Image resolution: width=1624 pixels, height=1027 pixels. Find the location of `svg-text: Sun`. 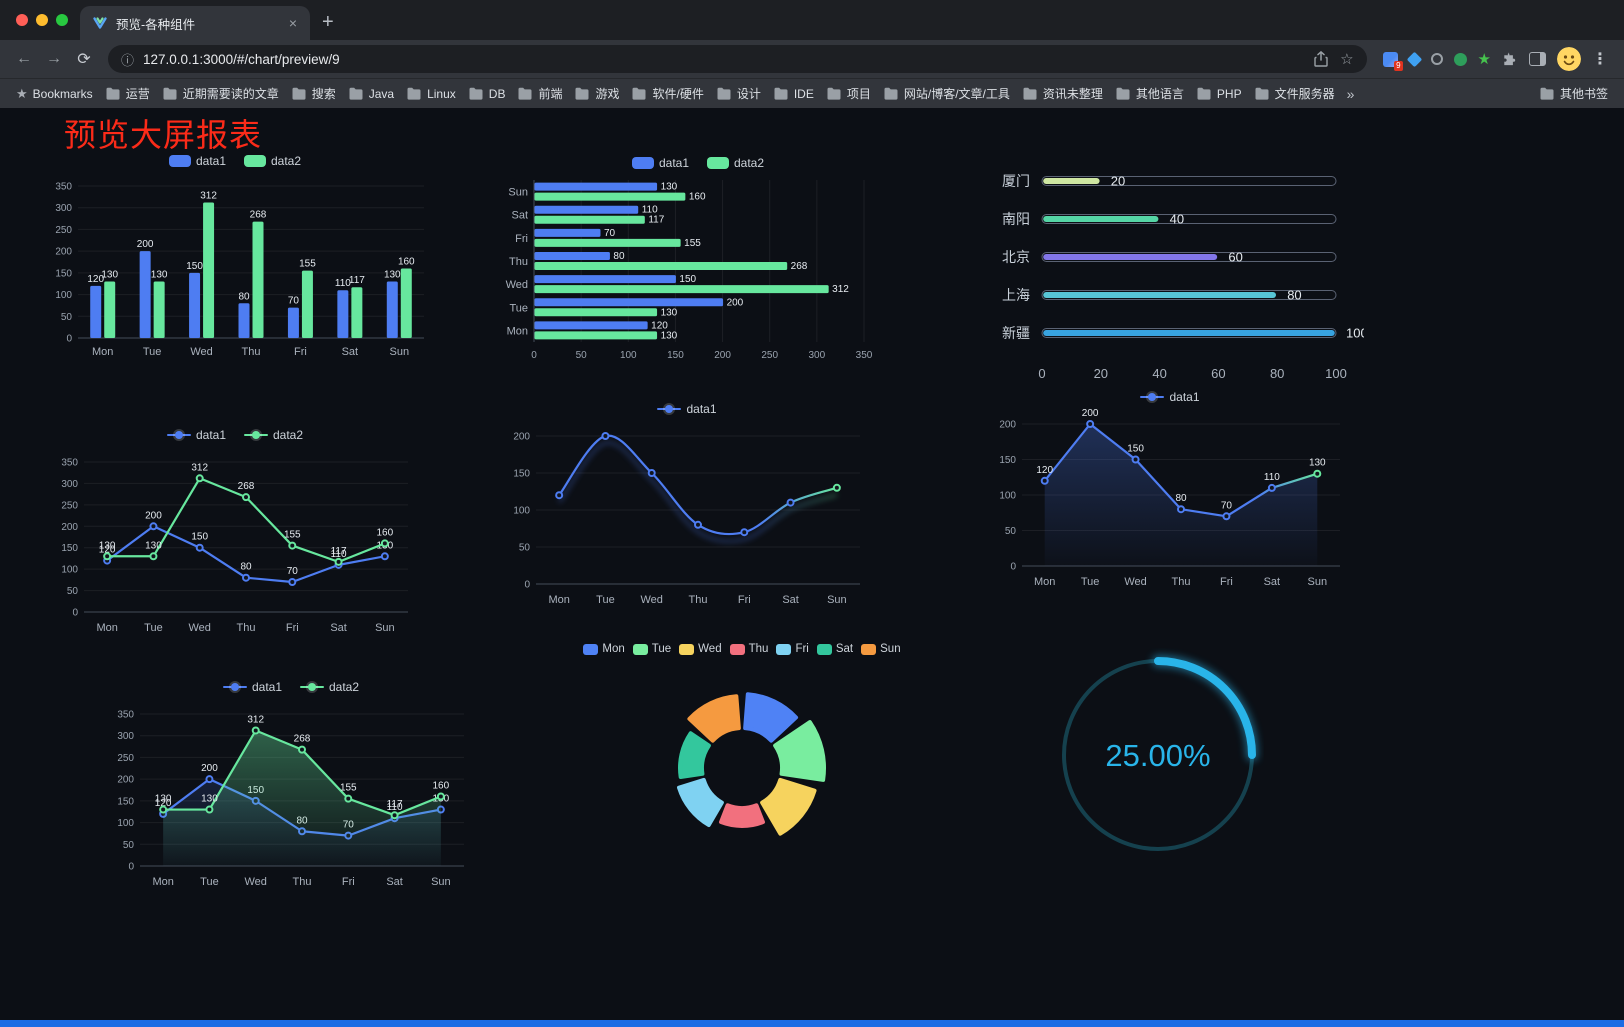

svg-text: Sun is located at coordinates (385, 628).